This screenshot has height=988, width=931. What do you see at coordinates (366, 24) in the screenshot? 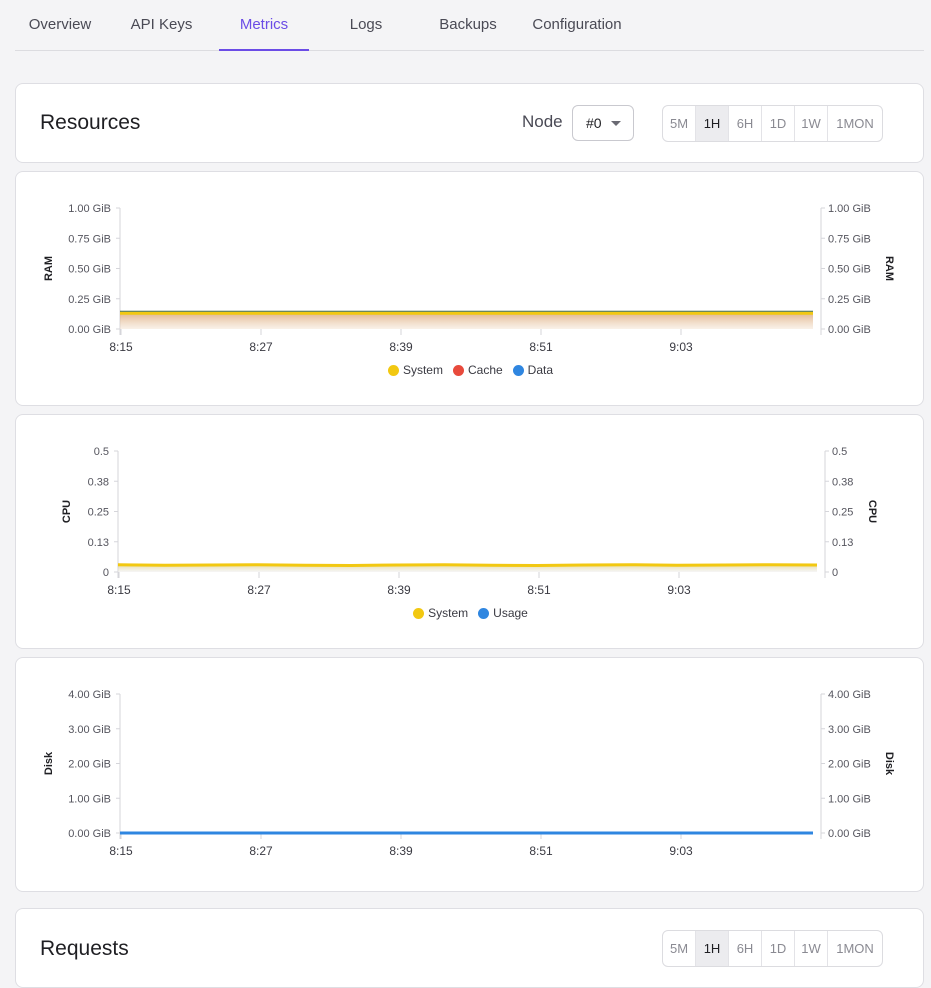
I see `tab-logs: Logs` at bounding box center [366, 24].